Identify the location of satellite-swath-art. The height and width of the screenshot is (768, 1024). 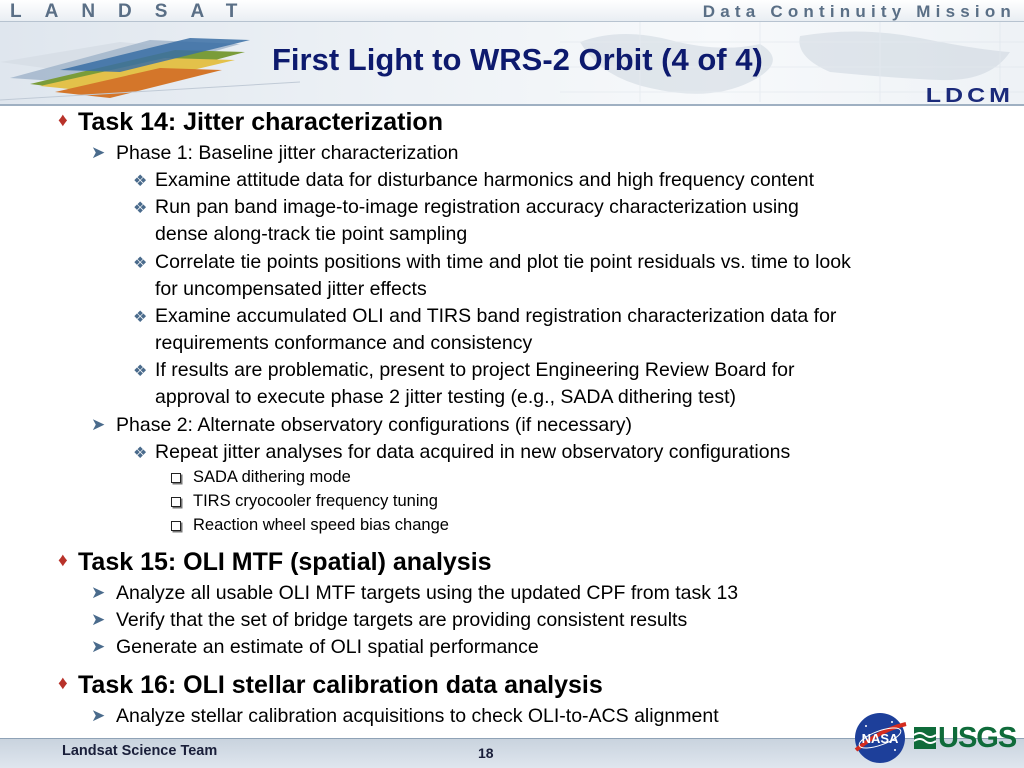
(150, 69).